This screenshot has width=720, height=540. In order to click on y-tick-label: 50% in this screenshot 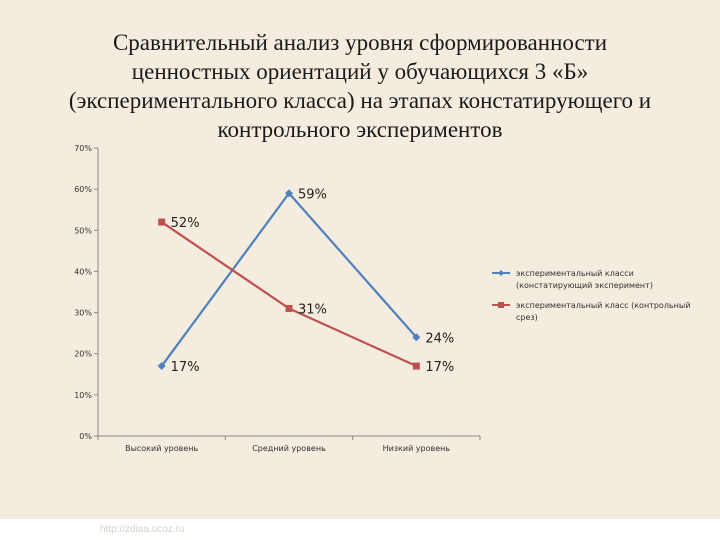, I will do `click(83, 230)`.